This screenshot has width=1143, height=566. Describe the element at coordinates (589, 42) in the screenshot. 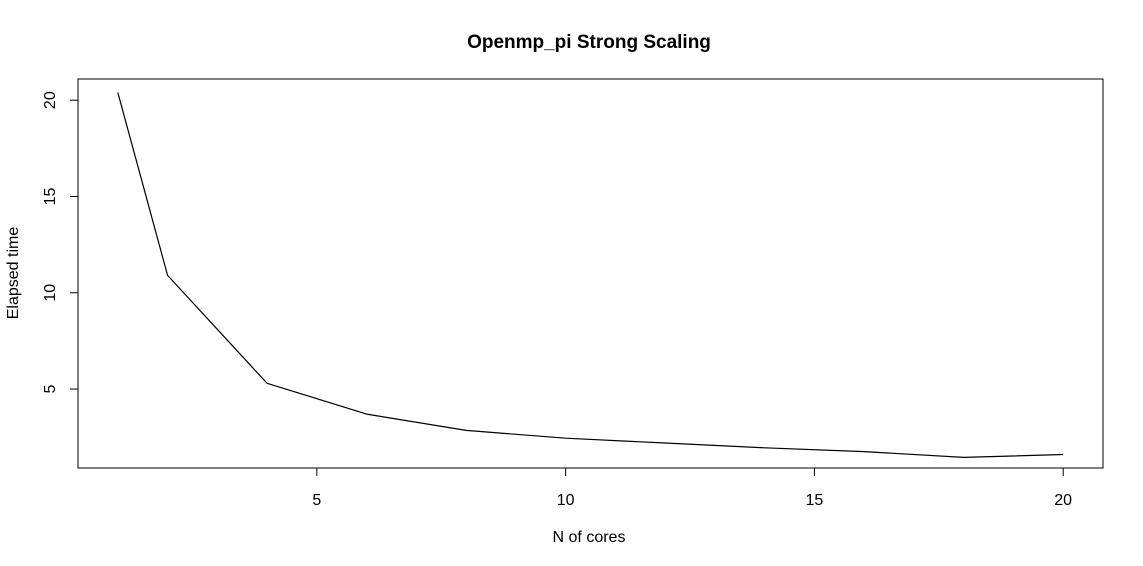

I see `chart-title: Openmp_pi Strong Scaling` at that location.